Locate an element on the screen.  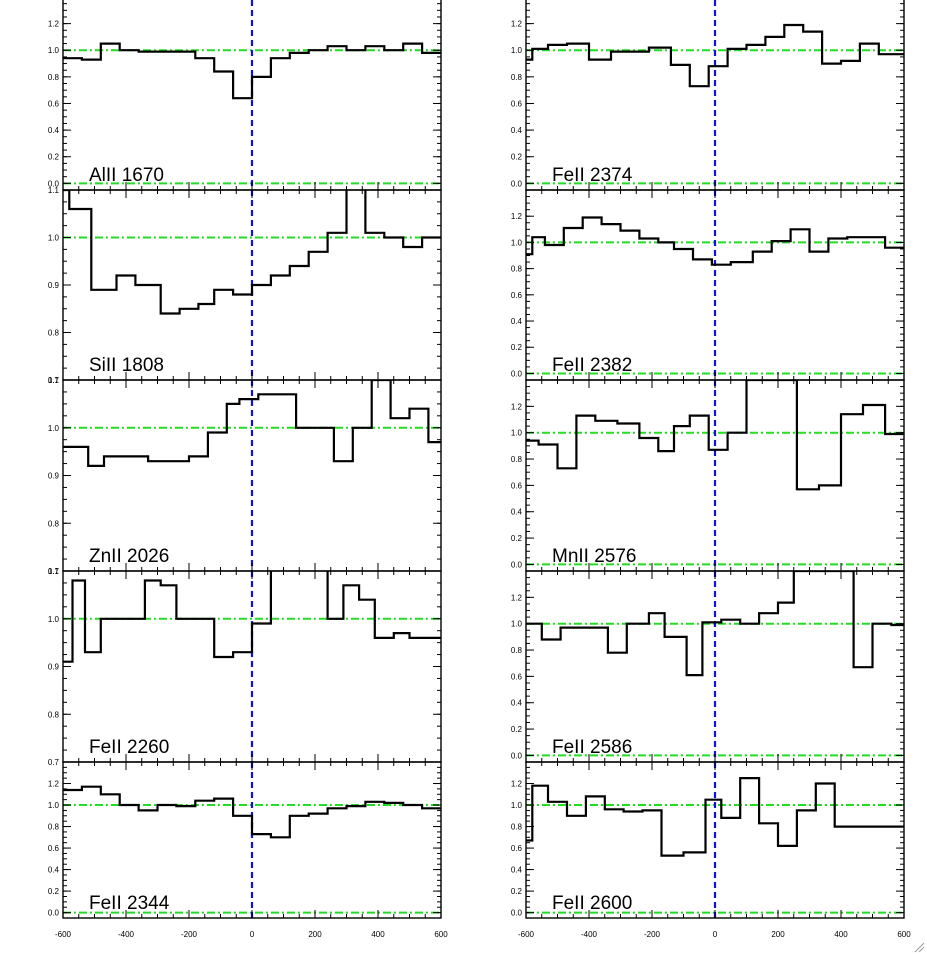
panel-feii-2586: 0.0 0.2 0.4 0.6 0.8 1.0 1.2 FeII 2586 is located at coordinates (708, 666).